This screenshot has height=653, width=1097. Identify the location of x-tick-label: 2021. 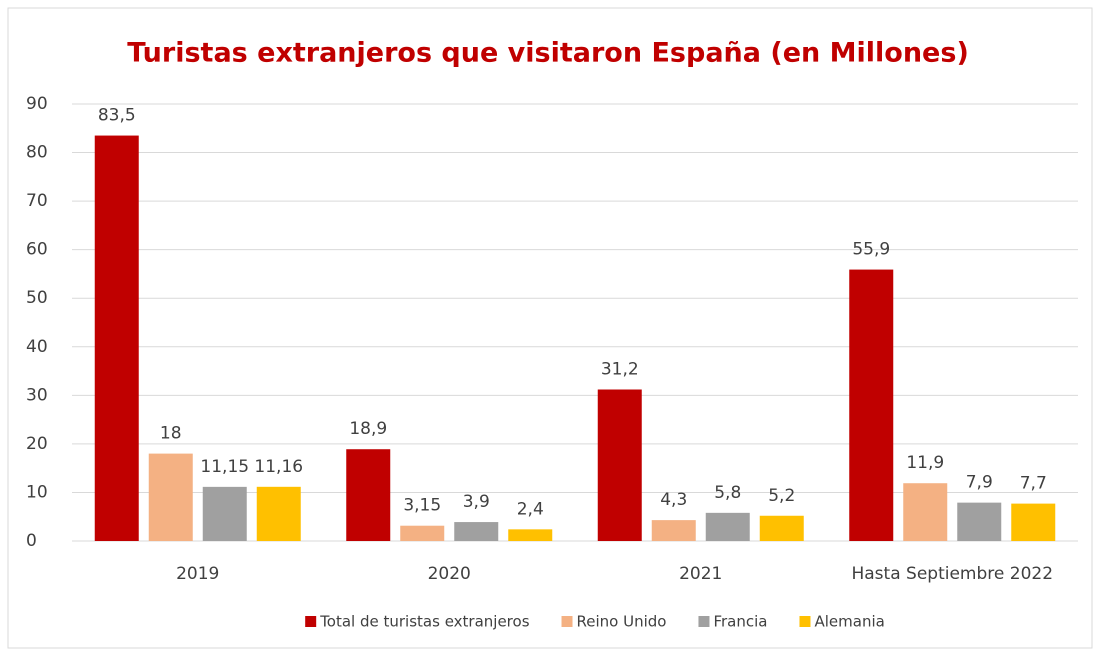
(700, 574).